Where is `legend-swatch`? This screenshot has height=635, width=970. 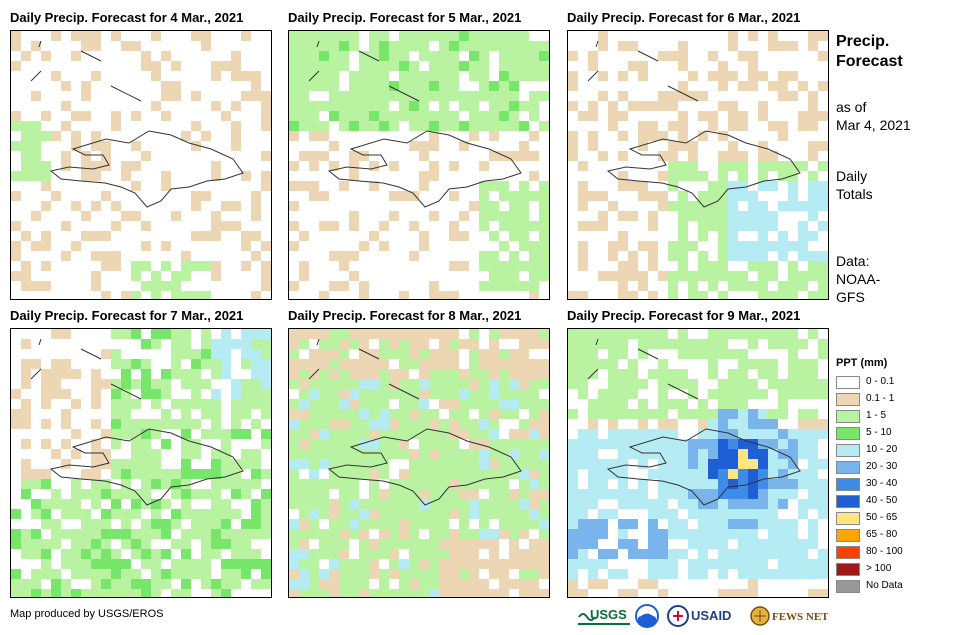
legend-swatch is located at coordinates (848, 535).